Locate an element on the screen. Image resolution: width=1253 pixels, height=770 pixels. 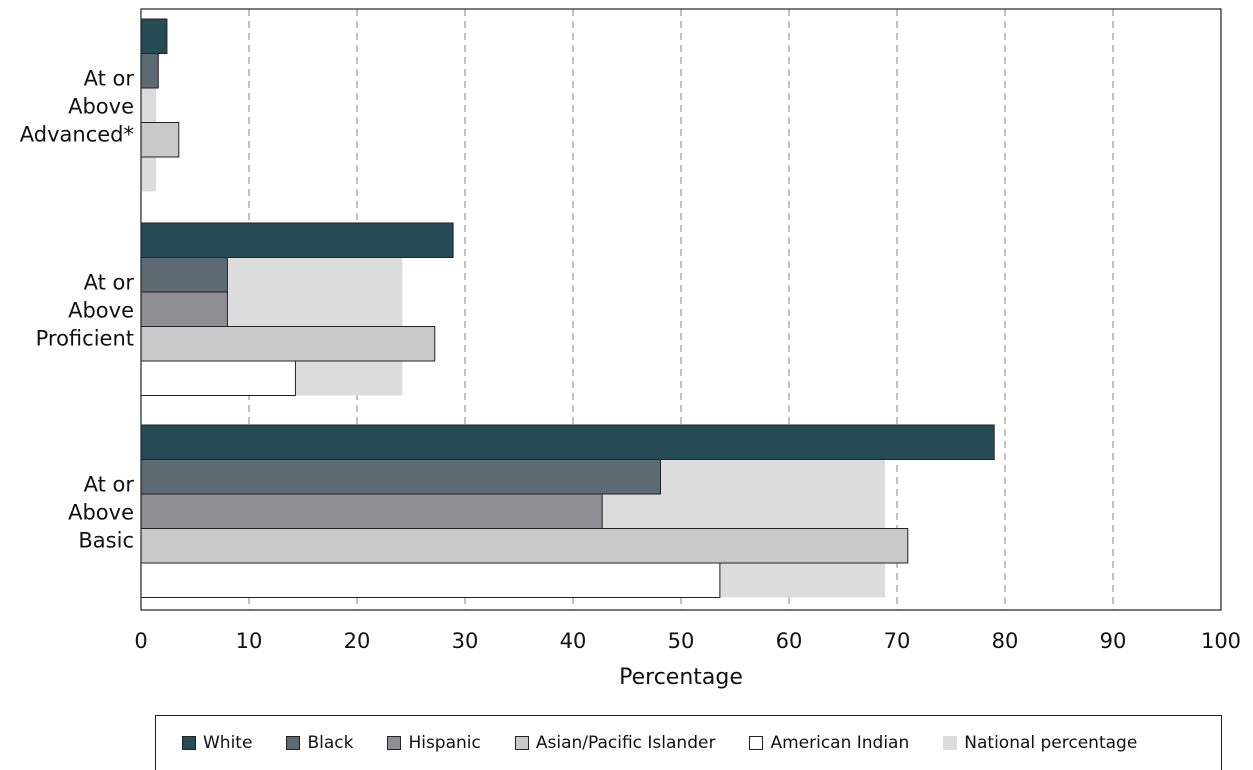
legend-label: Black is located at coordinates (330, 743).